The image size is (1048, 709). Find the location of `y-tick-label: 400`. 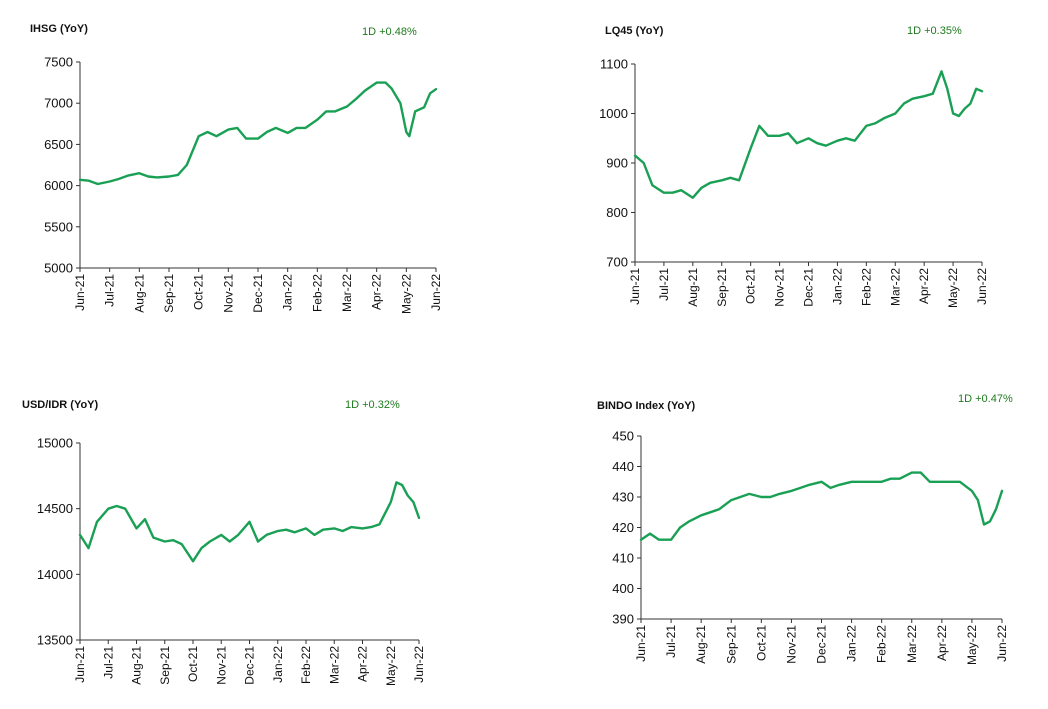

y-tick-label: 400 is located at coordinates (623, 588).